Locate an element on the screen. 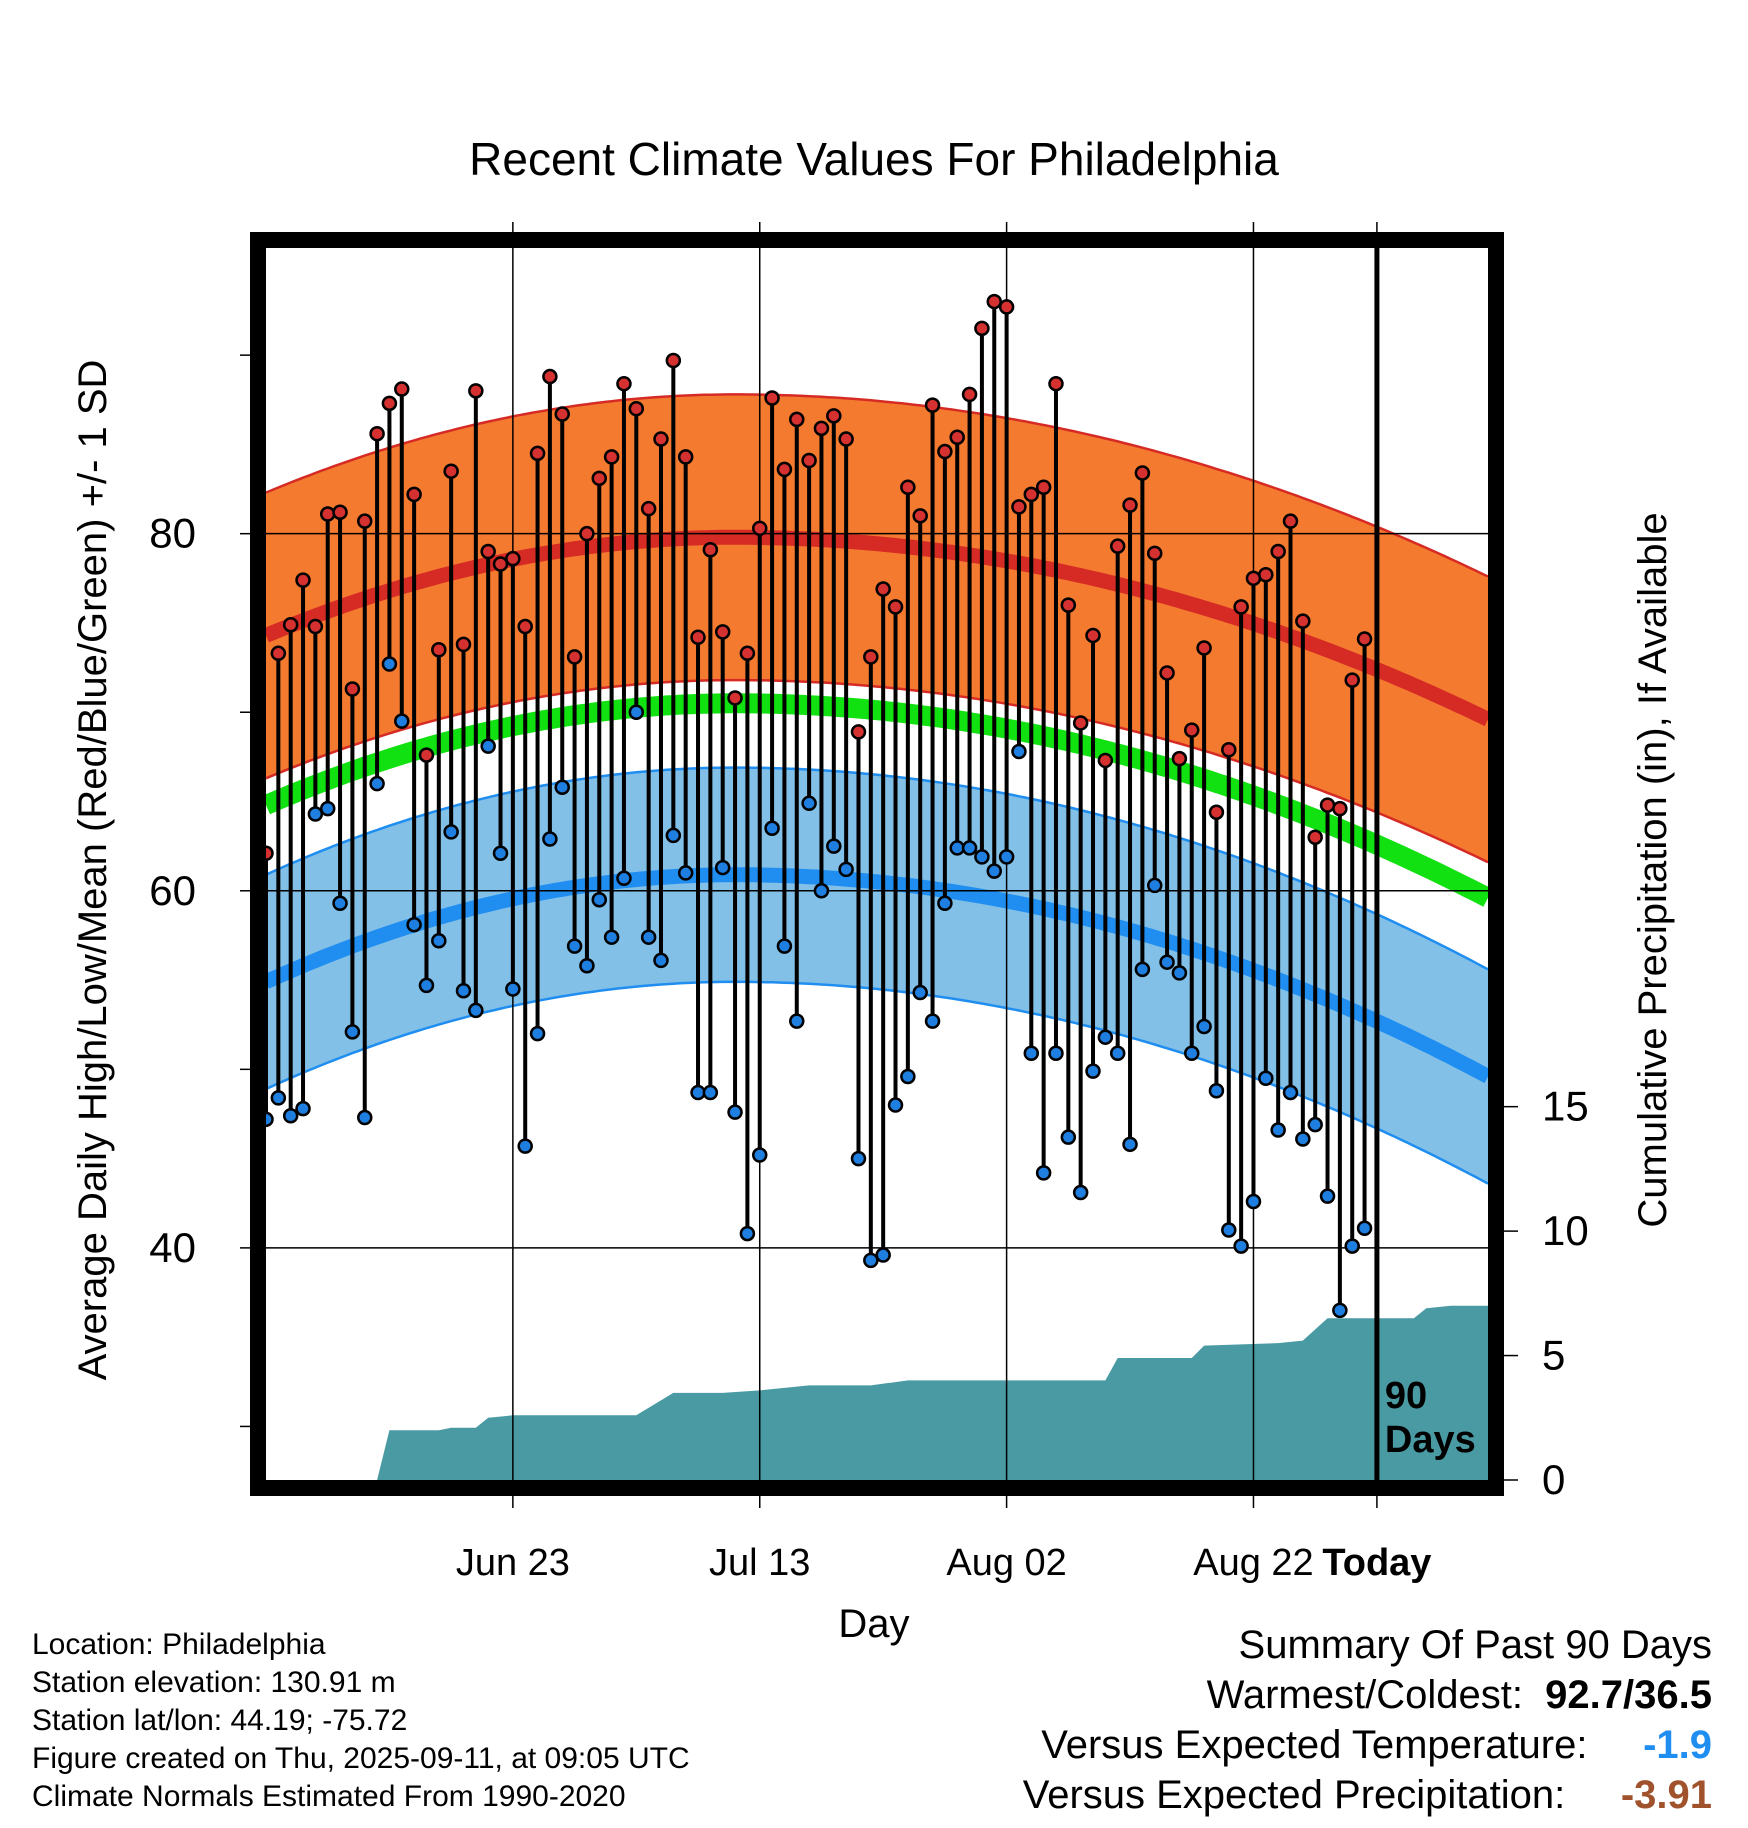  x-tick-label: Aug 22 is located at coordinates (1253, 1563).